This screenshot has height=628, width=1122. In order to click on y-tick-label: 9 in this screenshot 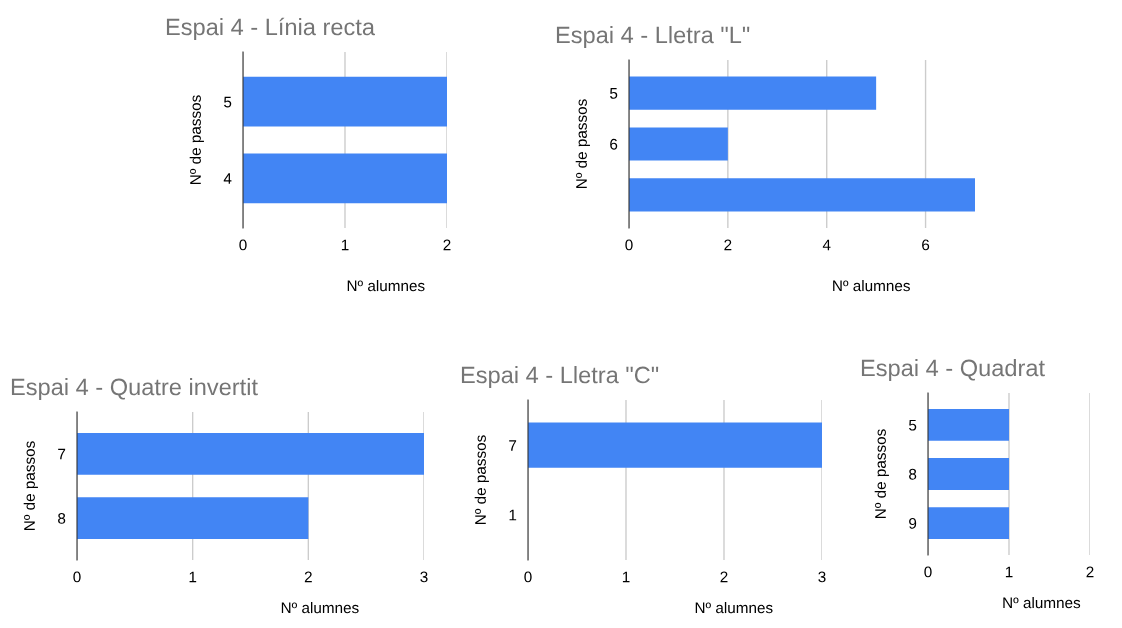, I will do `click(913, 523)`.